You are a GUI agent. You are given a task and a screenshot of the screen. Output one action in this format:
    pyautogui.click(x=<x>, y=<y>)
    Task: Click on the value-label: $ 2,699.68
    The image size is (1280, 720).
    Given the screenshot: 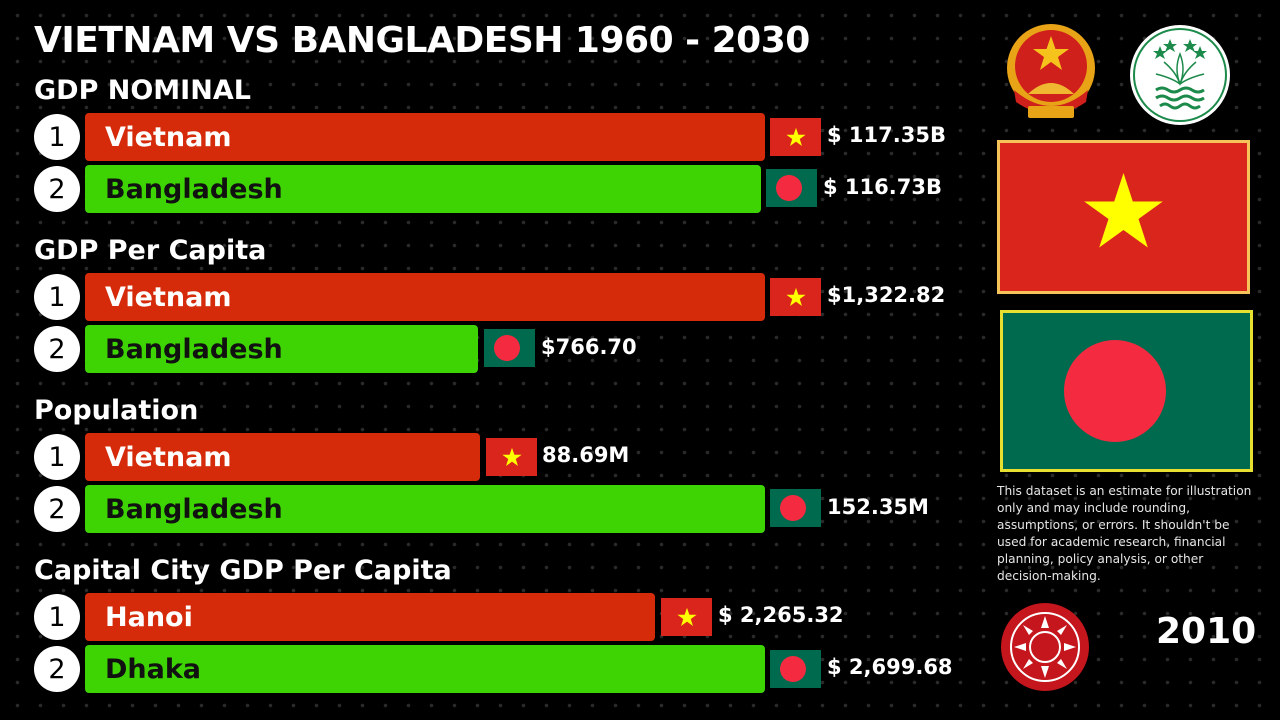 What is the action you would take?
    pyautogui.click(x=890, y=667)
    